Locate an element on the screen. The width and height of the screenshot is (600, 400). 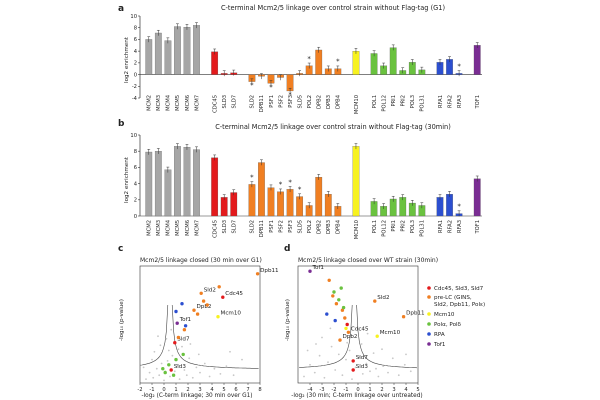
x-tick-label: -2 is located at coordinates (333, 390).